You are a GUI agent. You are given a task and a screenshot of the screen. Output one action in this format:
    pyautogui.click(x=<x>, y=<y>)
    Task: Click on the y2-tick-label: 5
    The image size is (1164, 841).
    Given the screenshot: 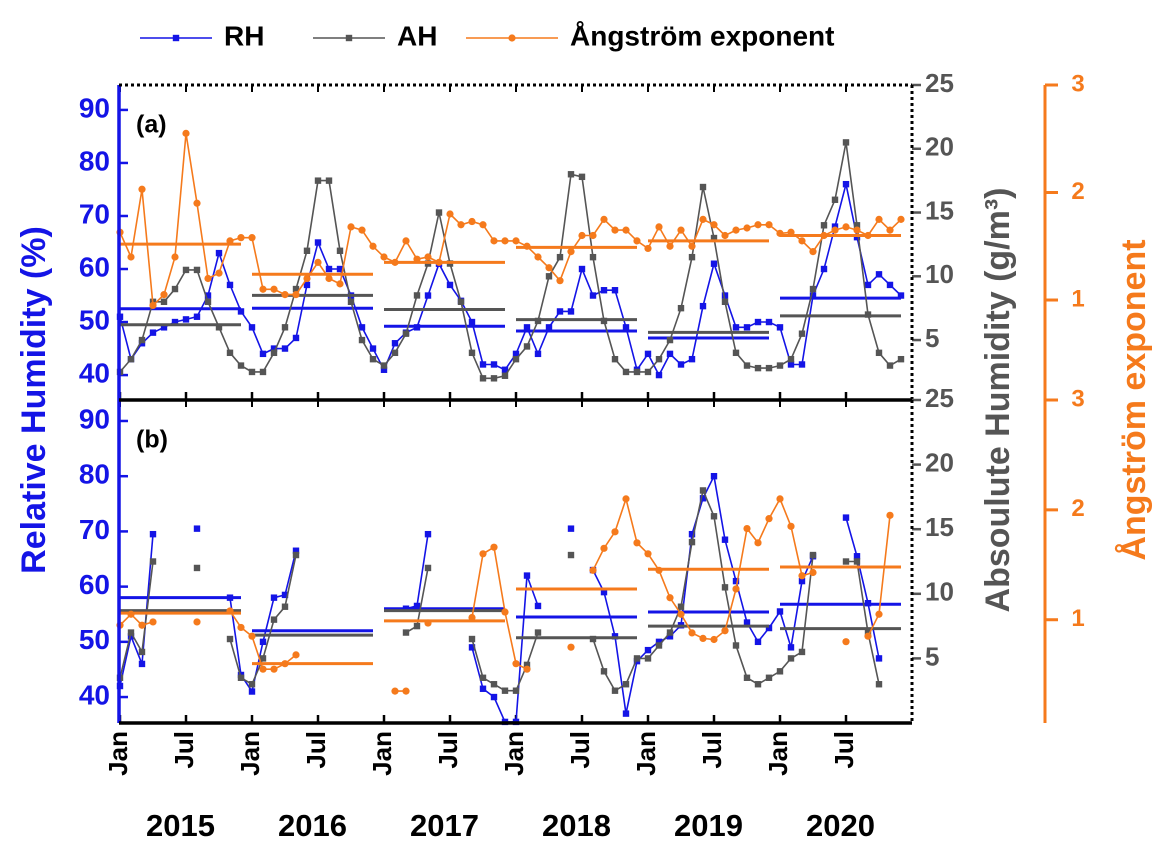 What is the action you would take?
    pyautogui.click(x=932, y=656)
    